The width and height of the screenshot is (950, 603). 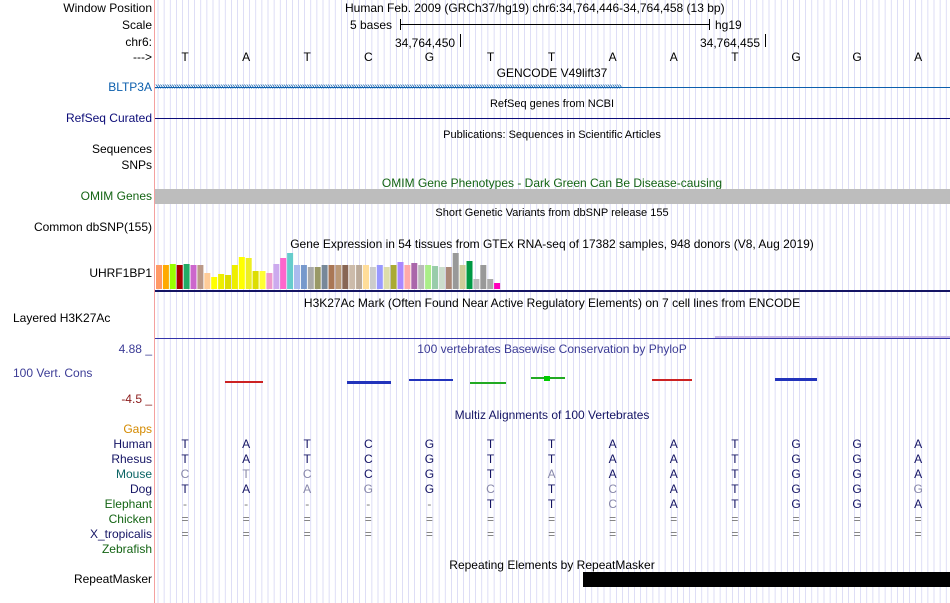 What do you see at coordinates (673, 57) in the screenshot?
I see `base-8: A` at bounding box center [673, 57].